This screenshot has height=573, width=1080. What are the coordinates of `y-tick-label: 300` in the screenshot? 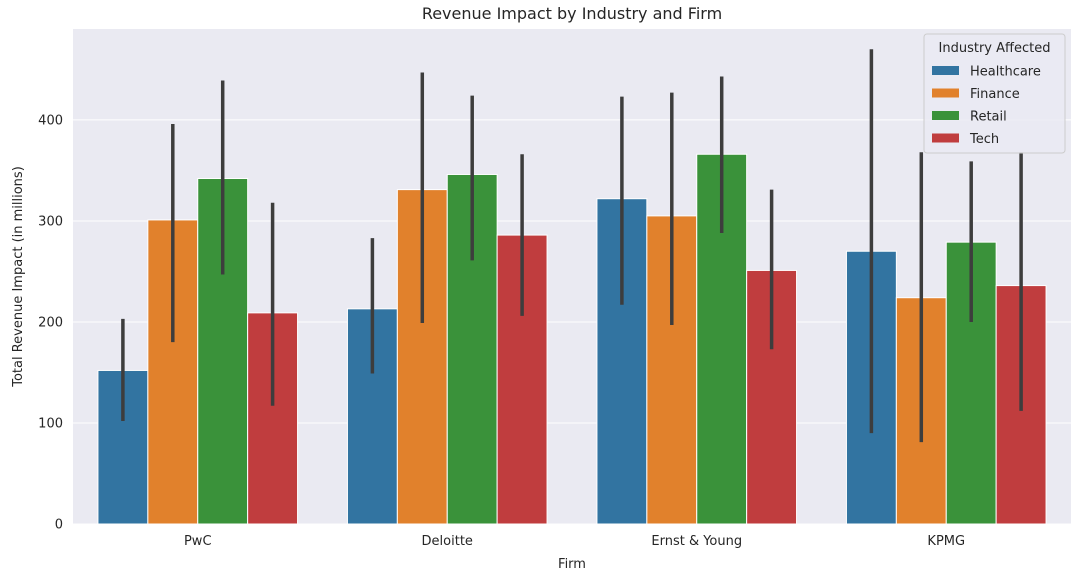 It's located at (50, 221).